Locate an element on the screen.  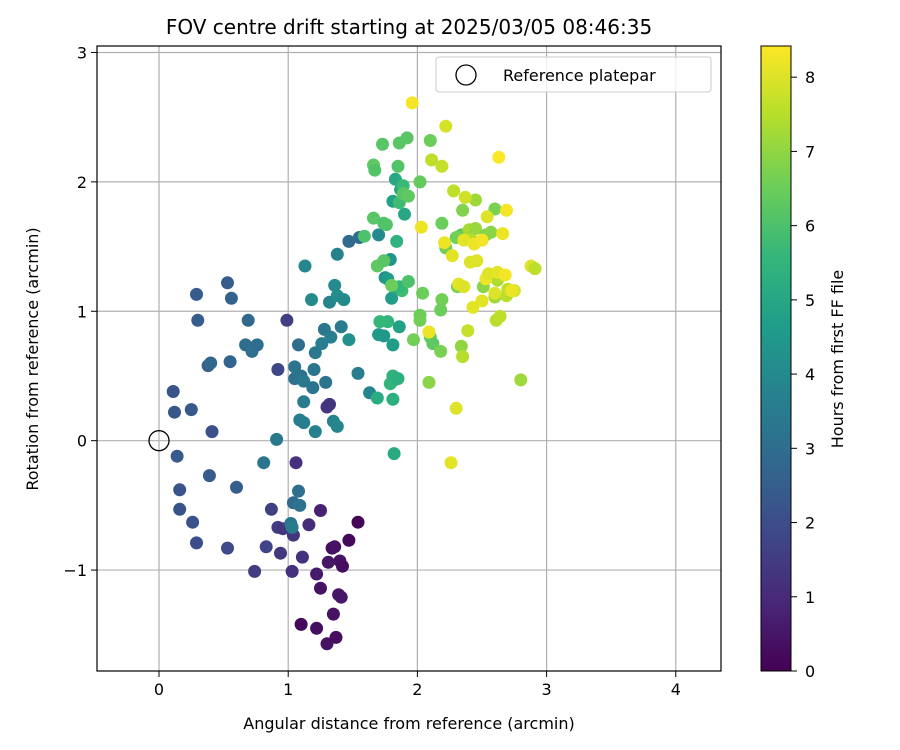
y-tick-label: 0 is located at coordinates (82, 441).